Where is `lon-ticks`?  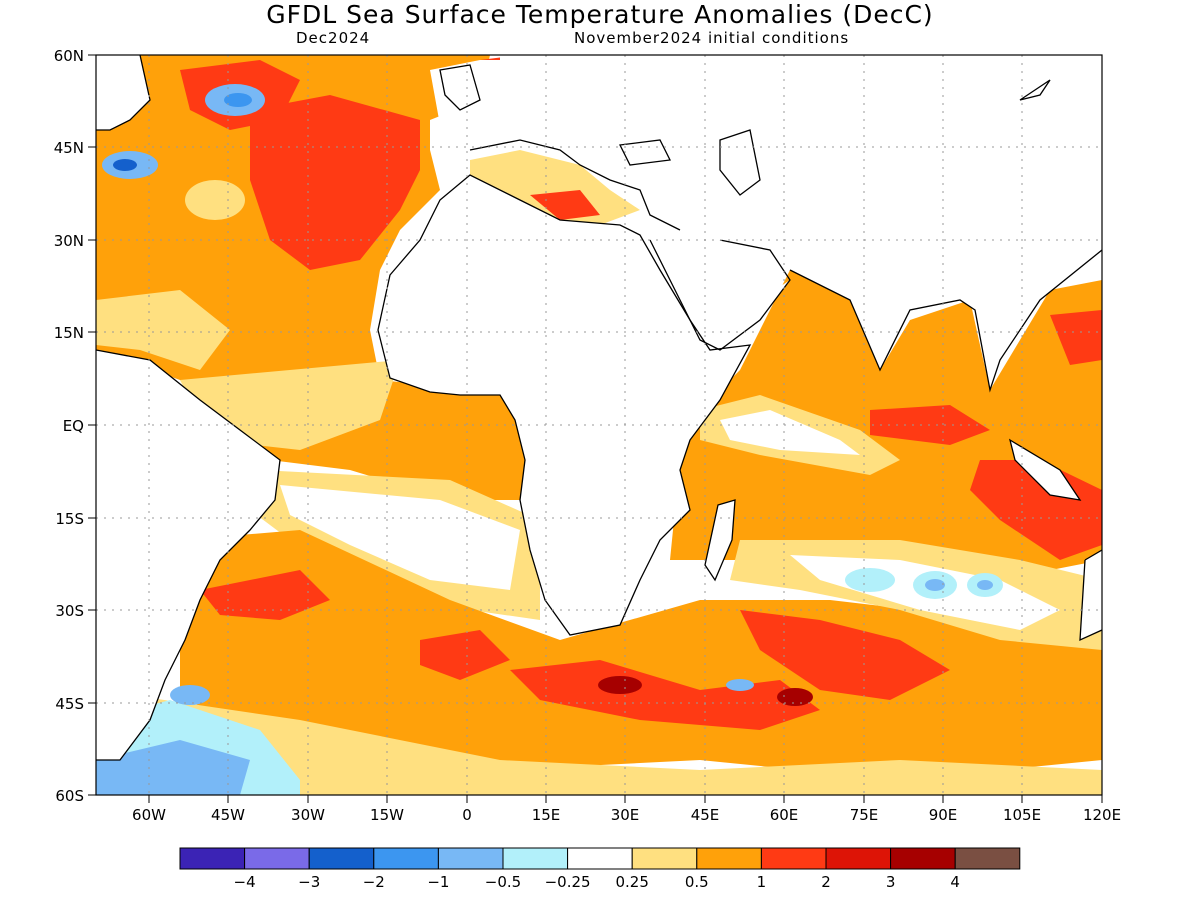 lon-ticks is located at coordinates (625, 799).